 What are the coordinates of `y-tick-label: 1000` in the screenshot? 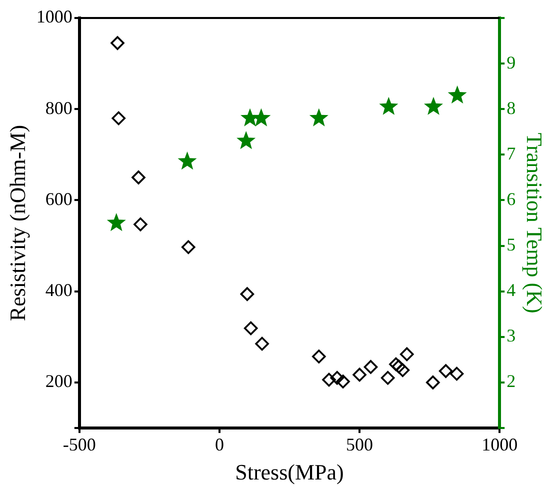 It's located at (54, 16).